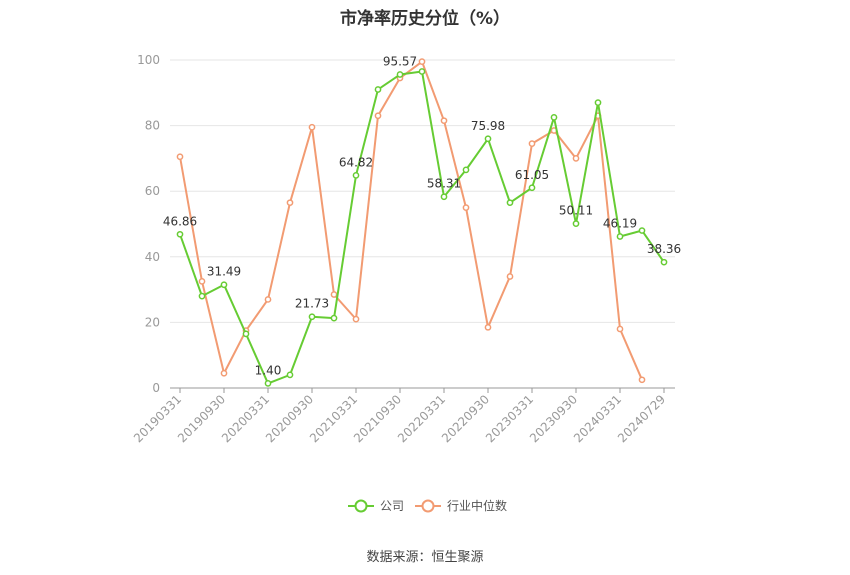  What do you see at coordinates (156, 388) in the screenshot?
I see `y-tick-label: 0` at bounding box center [156, 388].